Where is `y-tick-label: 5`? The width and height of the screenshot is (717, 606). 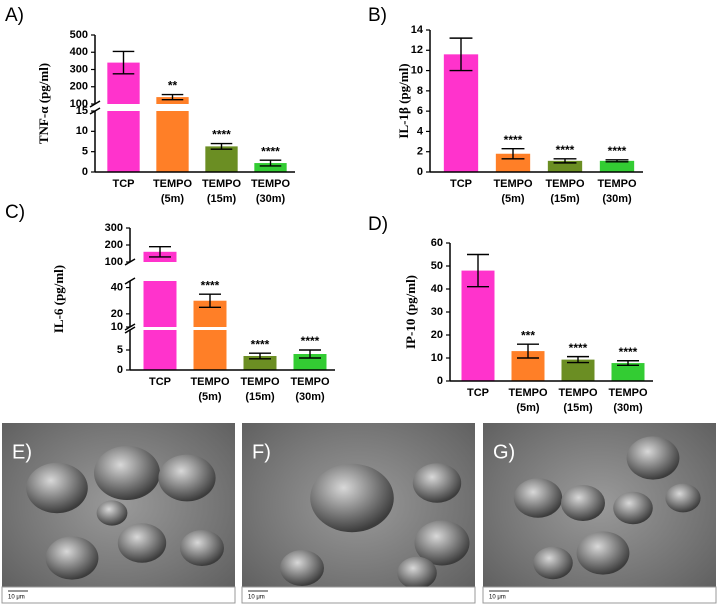 y-tick-label: 5 is located at coordinates (85, 152).